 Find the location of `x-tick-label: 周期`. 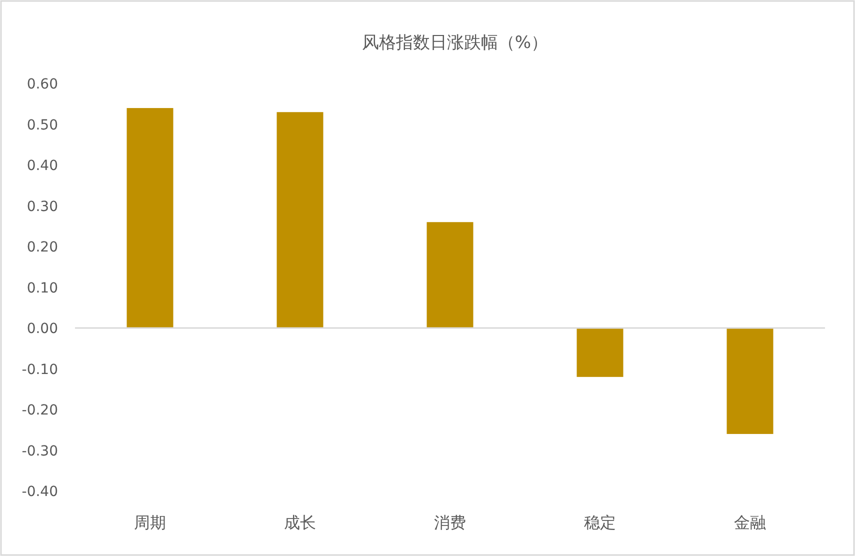

x-tick-label: 周期 is located at coordinates (150, 522).